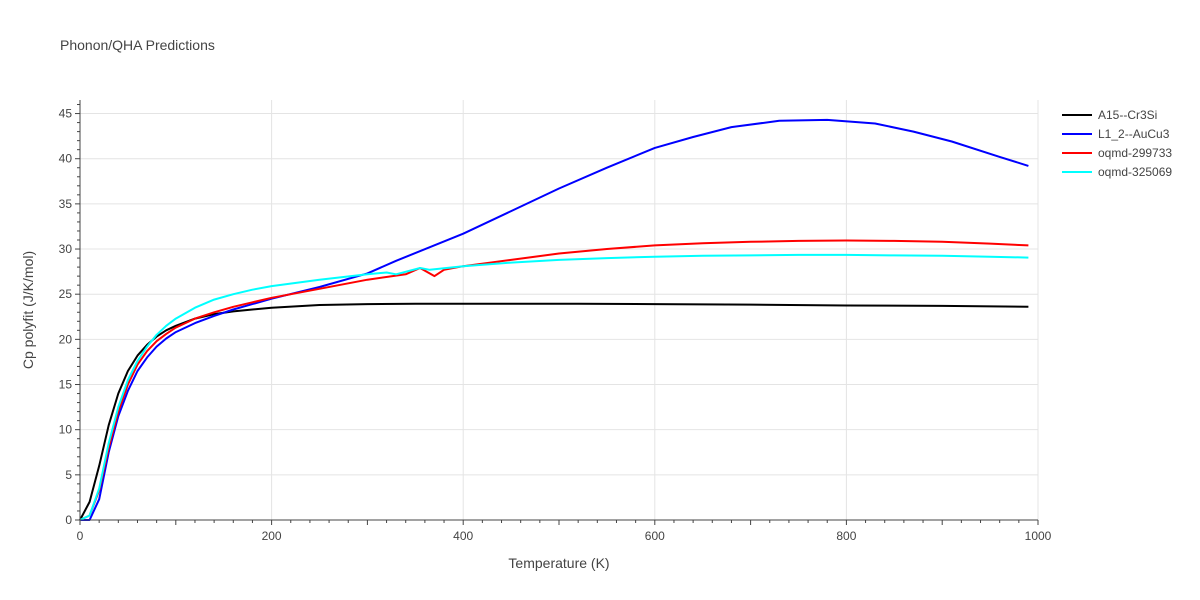  I want to click on legend-item: oqmd-325069, so click(1117, 172).